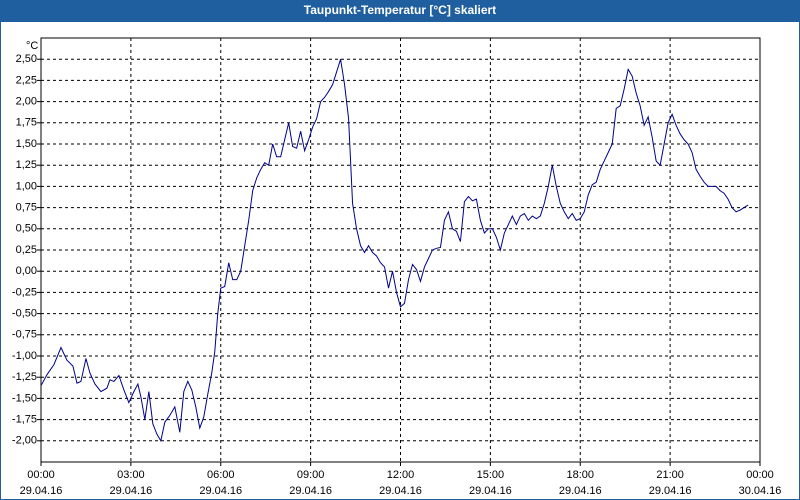 The width and height of the screenshot is (800, 500). What do you see at coordinates (24, 441) in the screenshot?
I see `y-tick-label: -2,00` at bounding box center [24, 441].